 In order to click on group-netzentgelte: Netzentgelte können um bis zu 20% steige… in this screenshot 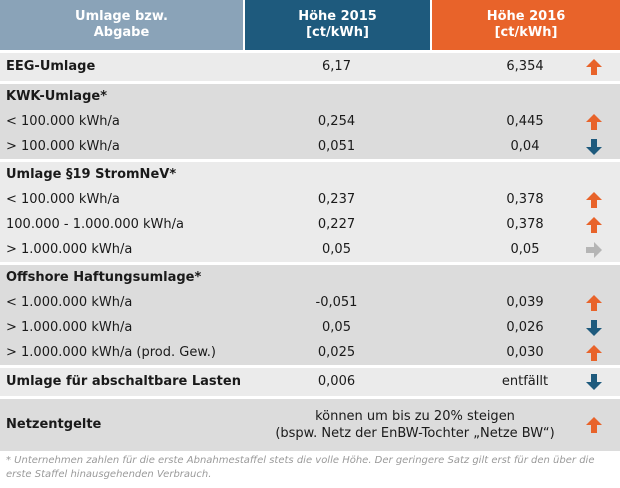, I will do `click(310, 423)`.